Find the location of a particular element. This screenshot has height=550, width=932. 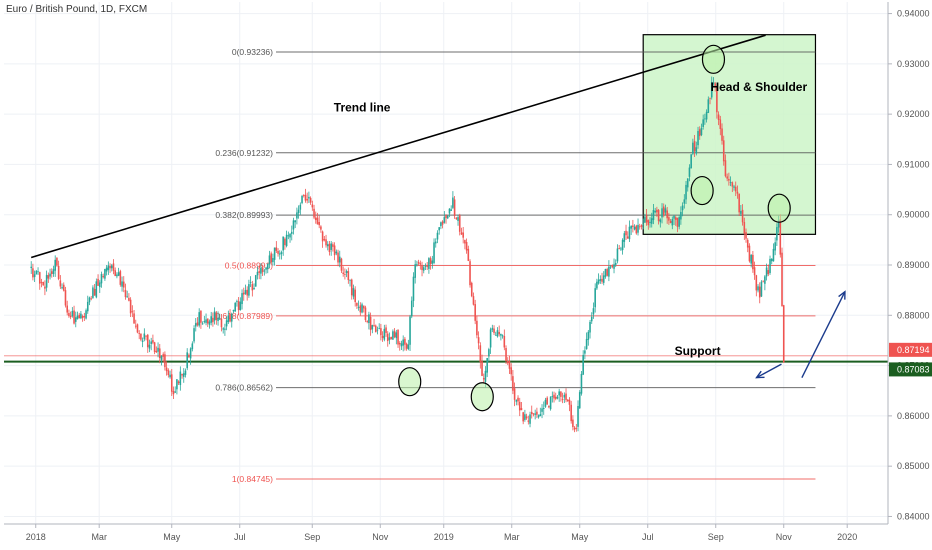

y-tick-label: 0.88000 is located at coordinates (913, 315).